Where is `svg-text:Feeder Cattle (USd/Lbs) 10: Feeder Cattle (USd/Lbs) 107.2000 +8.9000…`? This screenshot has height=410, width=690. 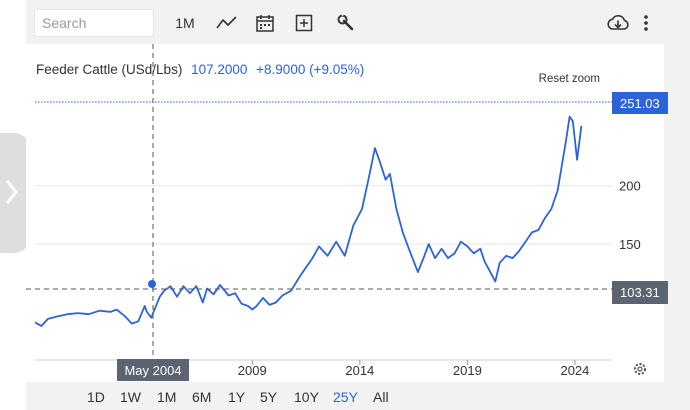 svg-text:Feeder Cattle (USd/Lbs) 10: Feeder Cattle (USd/Lbs) 107.2000 +8.9000… is located at coordinates (200, 69).